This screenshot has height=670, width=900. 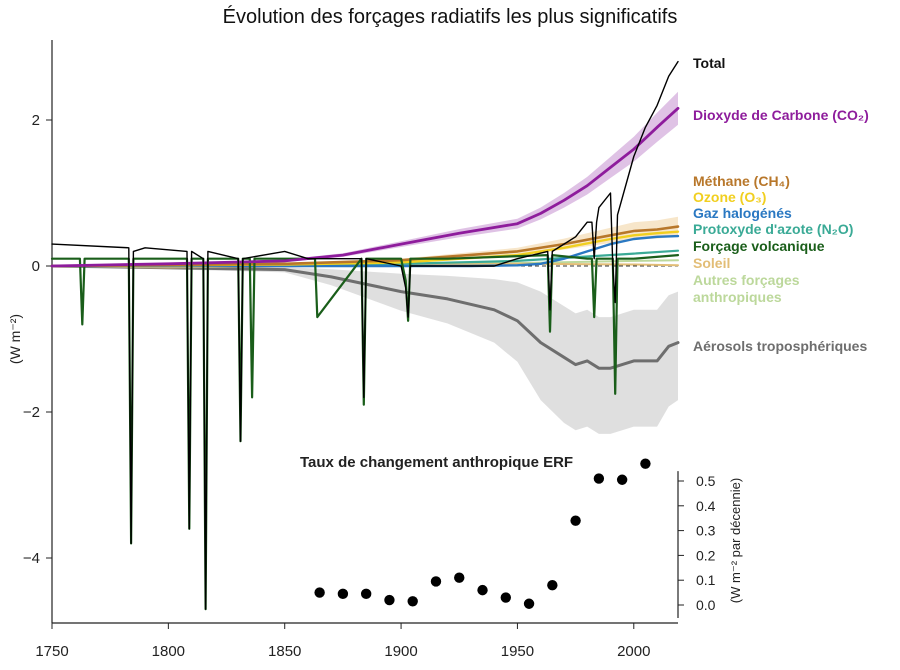 I want to click on legend-label-dioxyde-de-carbone-co: Dioxyde de Carbone (CO₂), so click(x=781, y=115).